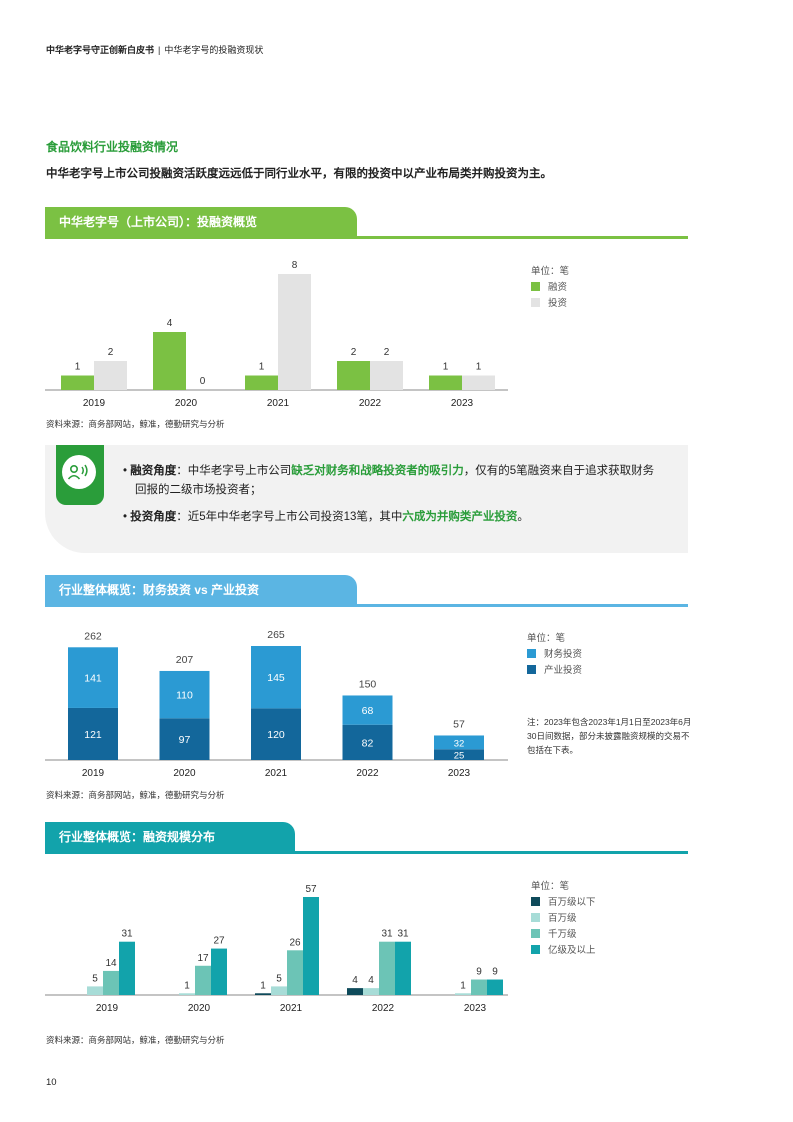 This screenshot has width=793, height=1122. Describe the element at coordinates (563, 949) in the screenshot. I see `legend-item-hundred-million: 亿级及以上` at that location.